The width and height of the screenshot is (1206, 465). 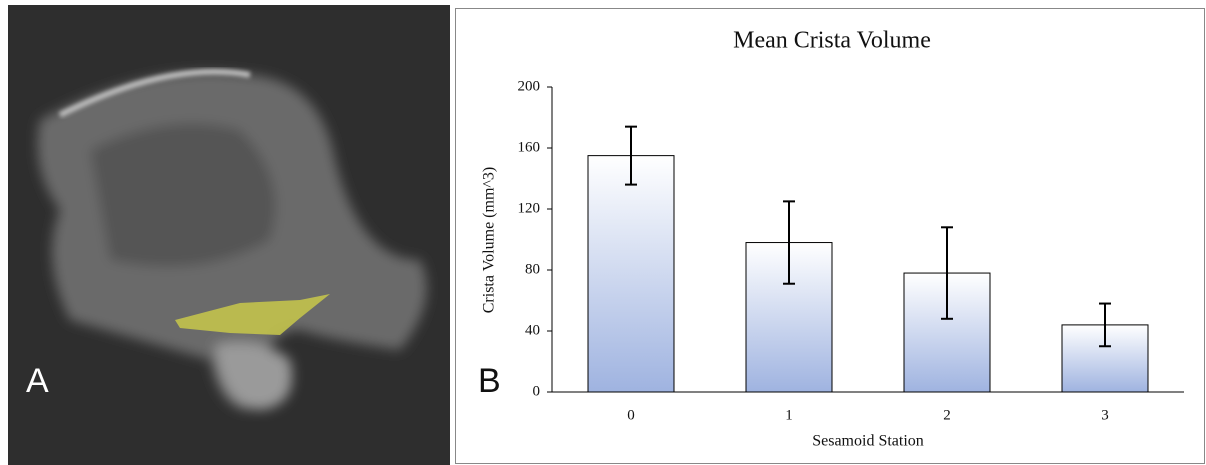 I want to click on y-tick-label: 40, so click(x=532, y=330).